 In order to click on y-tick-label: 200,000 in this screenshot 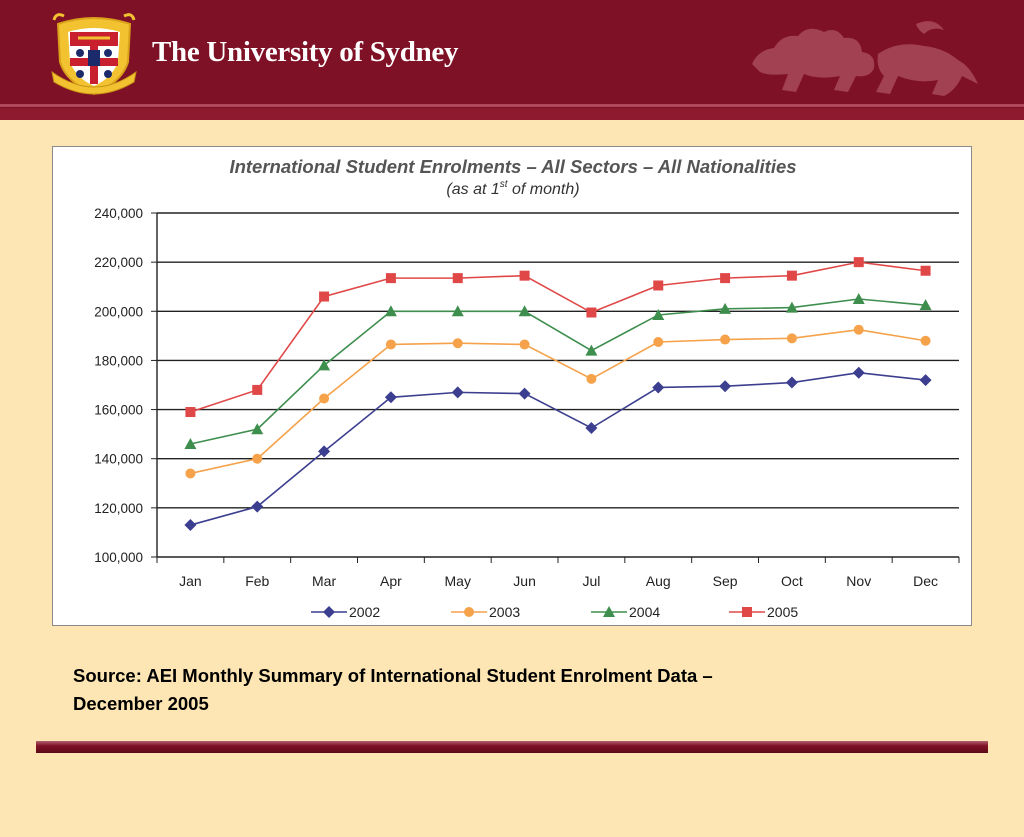, I will do `click(118, 311)`.